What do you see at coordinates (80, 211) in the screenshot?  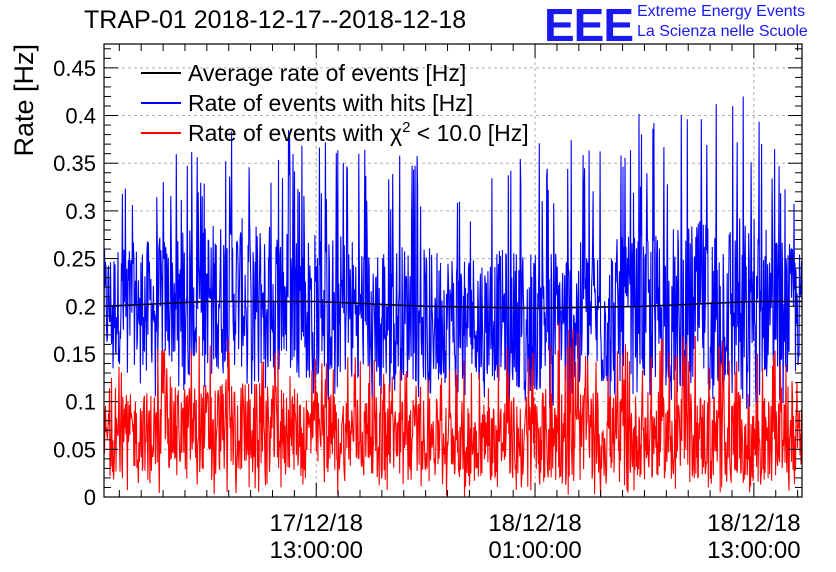 I see `y-tick-label: 0.3` at bounding box center [80, 211].